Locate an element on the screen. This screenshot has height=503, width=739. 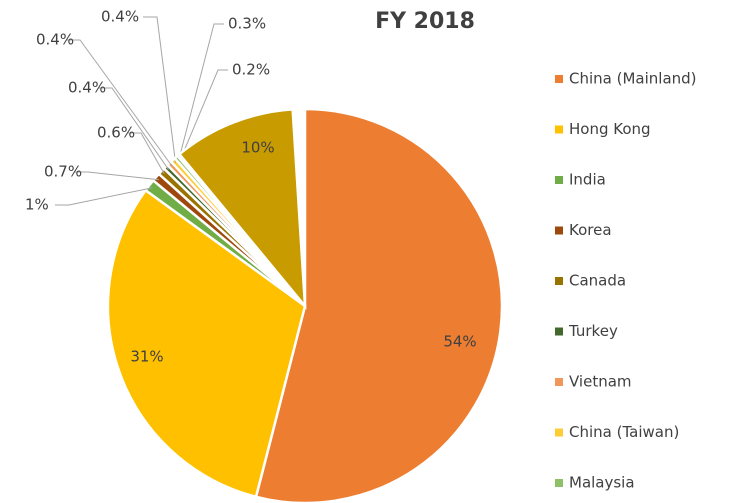
legend-label: Malaysia is located at coordinates (602, 483).